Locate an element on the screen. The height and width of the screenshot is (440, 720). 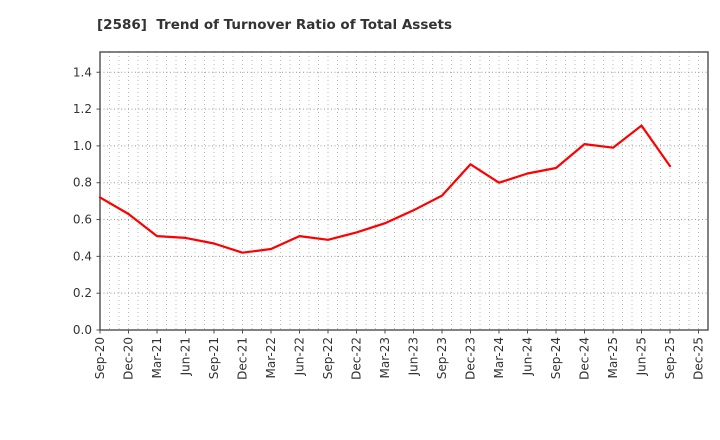
x-tick-label: Jun-24 is located at coordinates (528, 356).